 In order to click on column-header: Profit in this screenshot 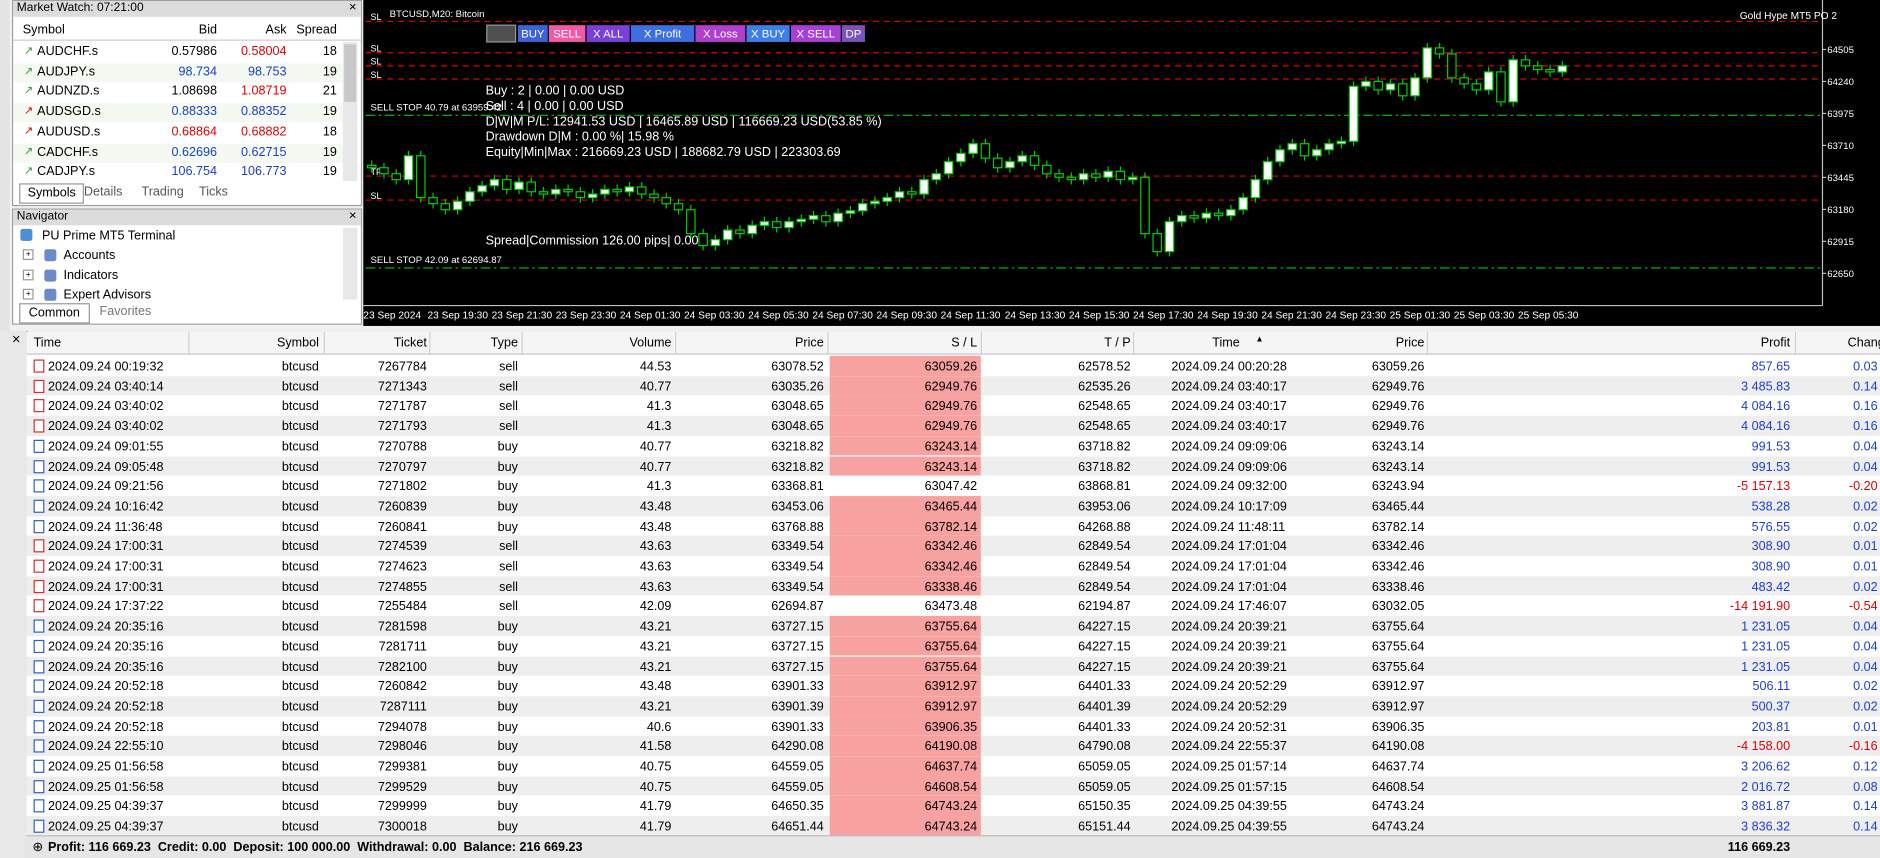, I will do `click(1775, 342)`.